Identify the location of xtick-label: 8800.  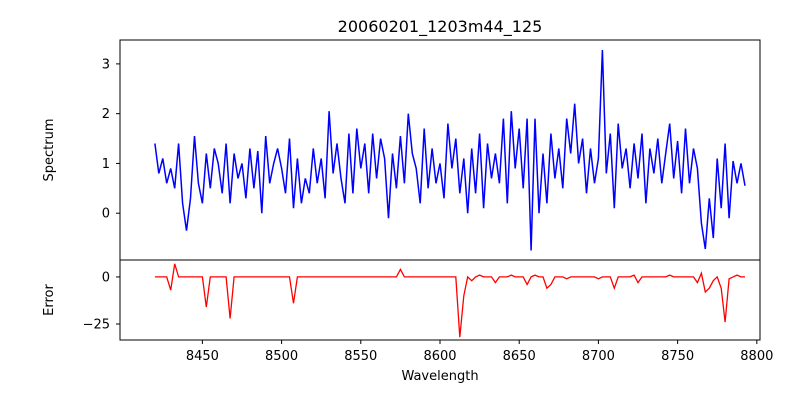
(756, 356).